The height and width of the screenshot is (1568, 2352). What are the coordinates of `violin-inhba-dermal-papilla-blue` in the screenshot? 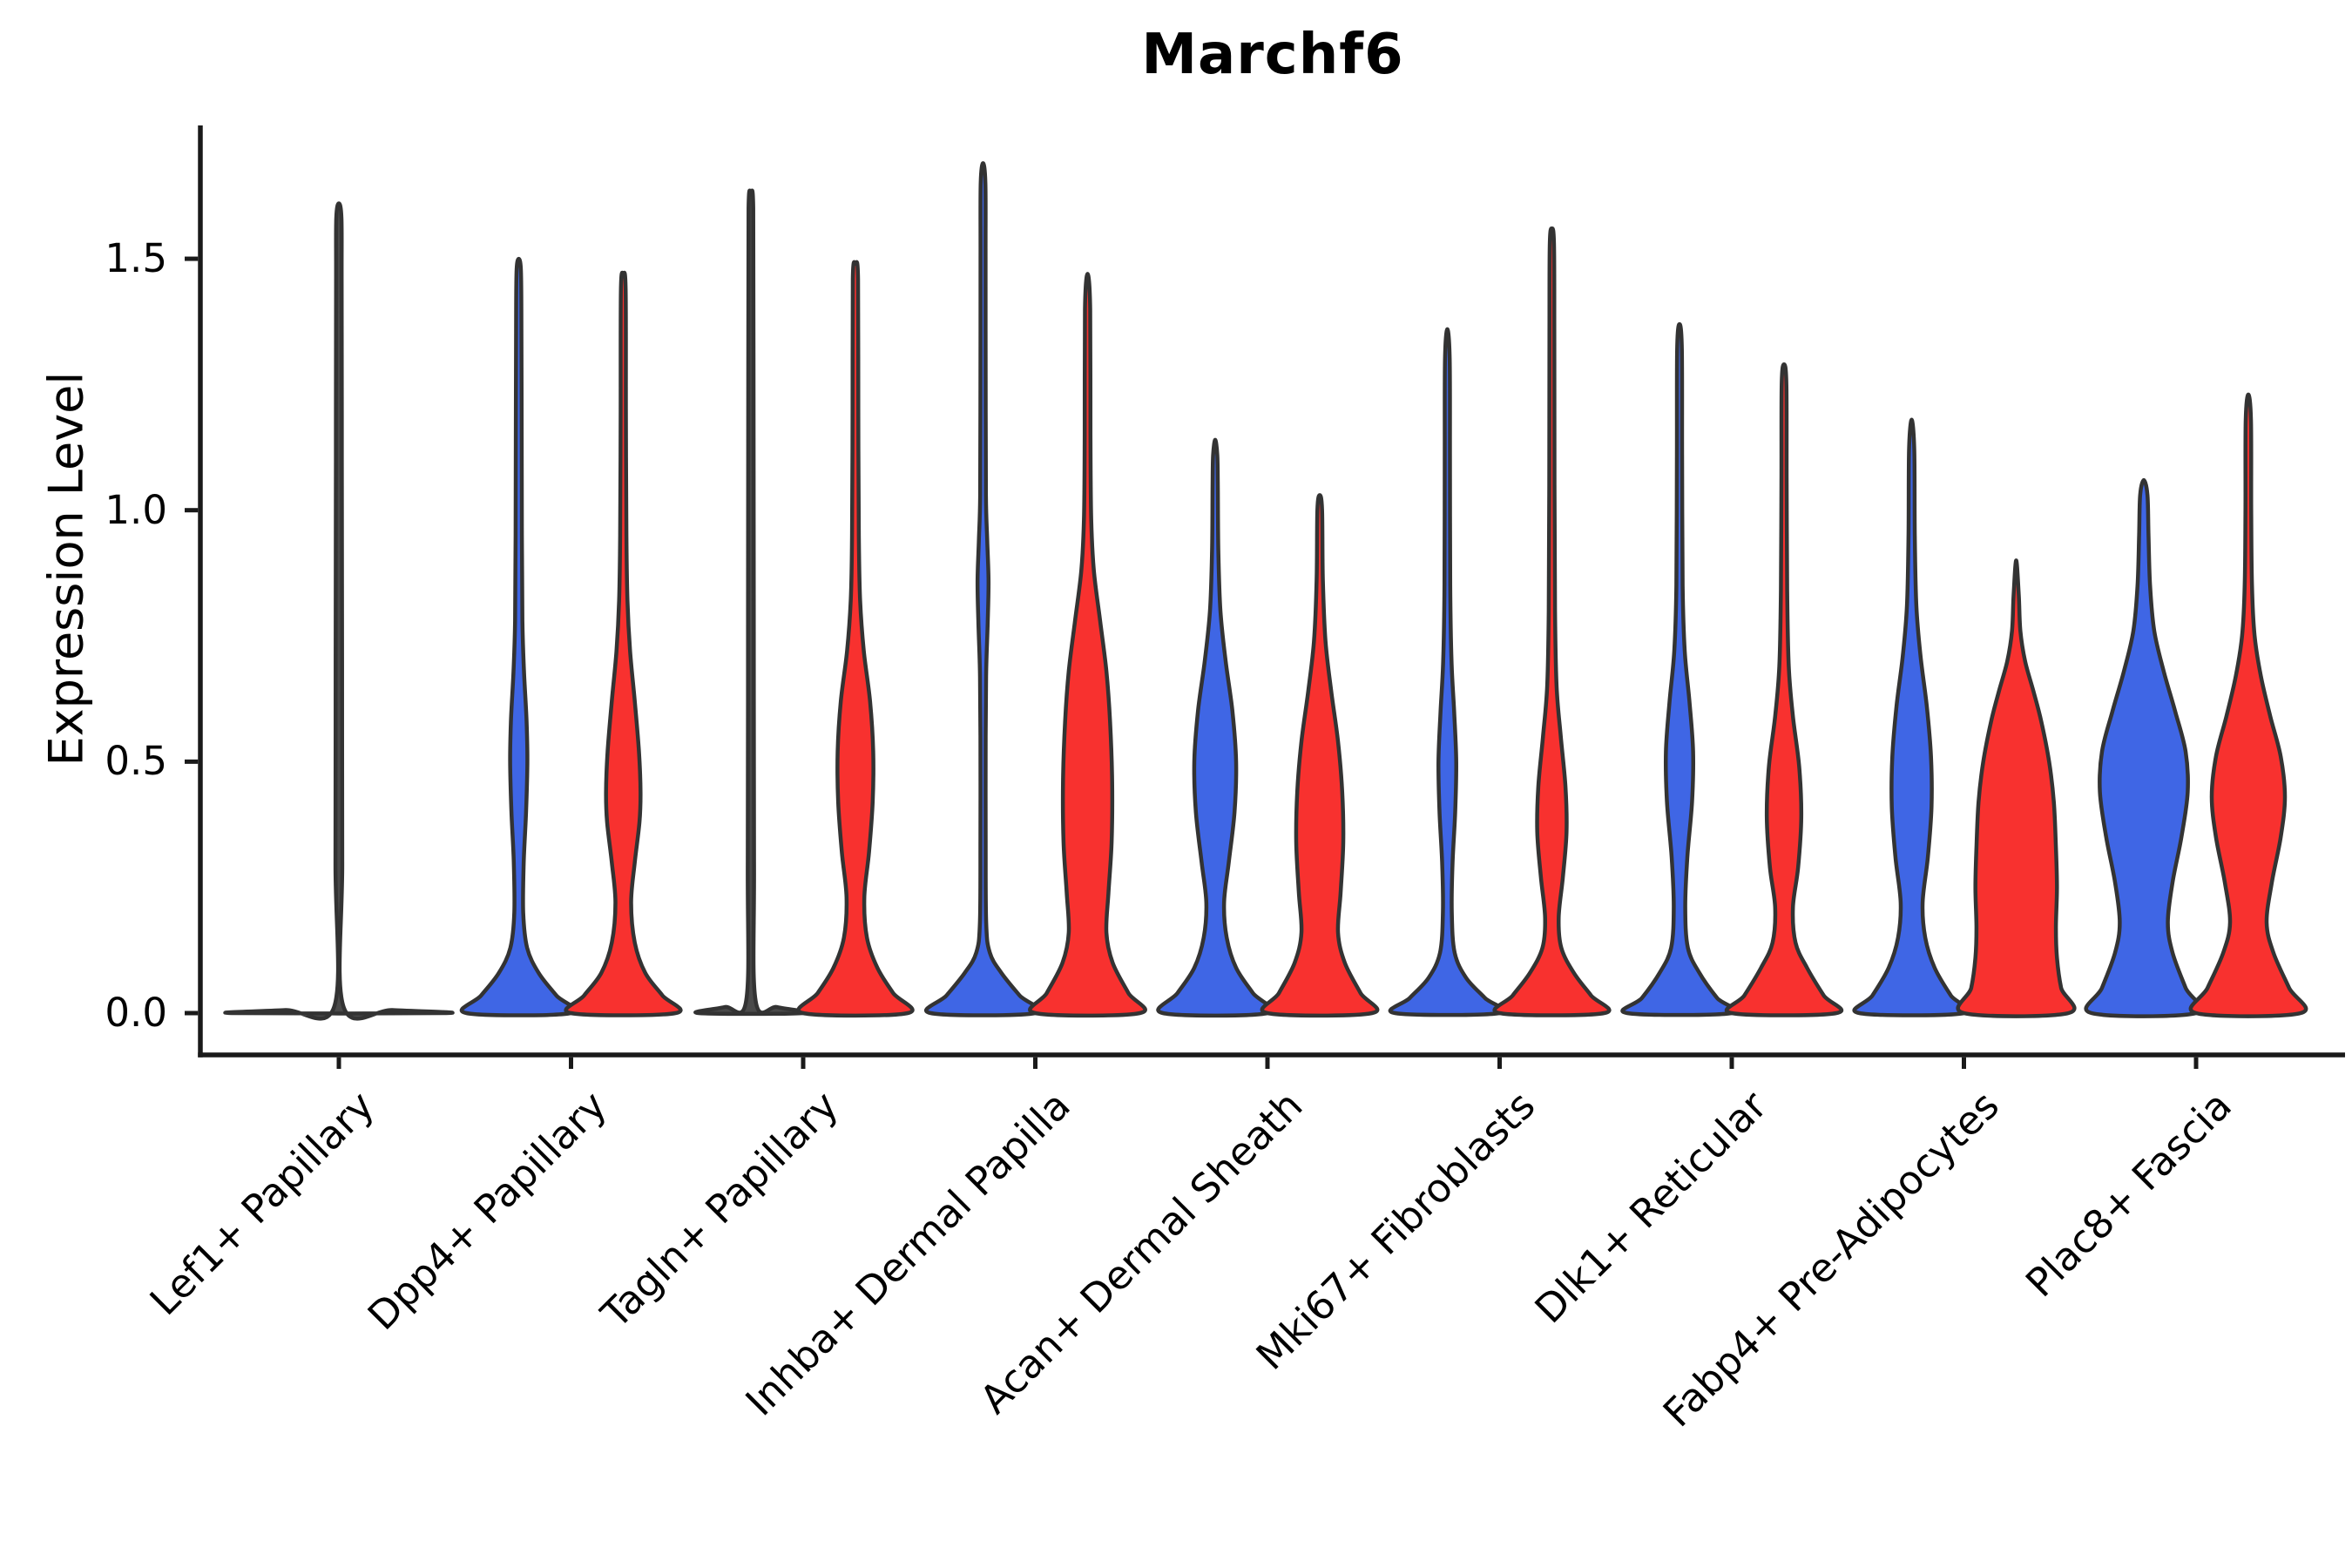 It's located at (983, 589).